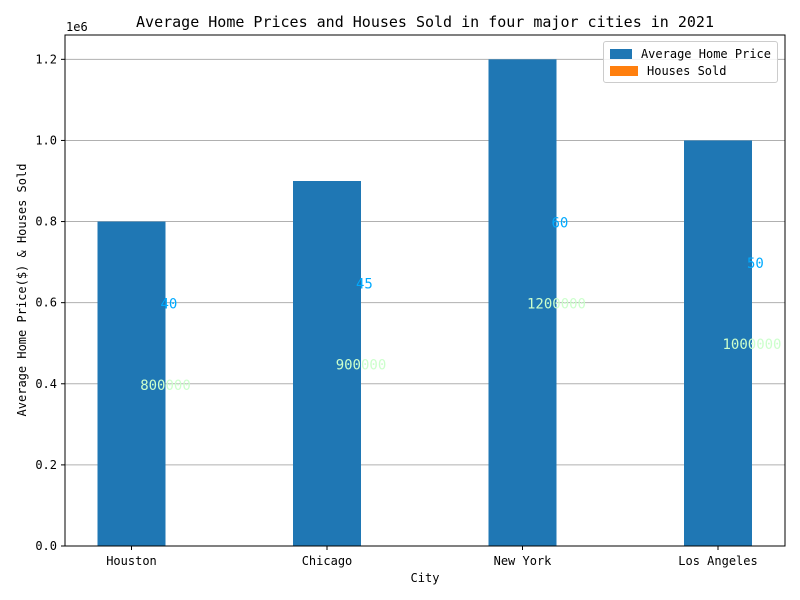  I want to click on data-label-houses-sold: 40, so click(169, 305).